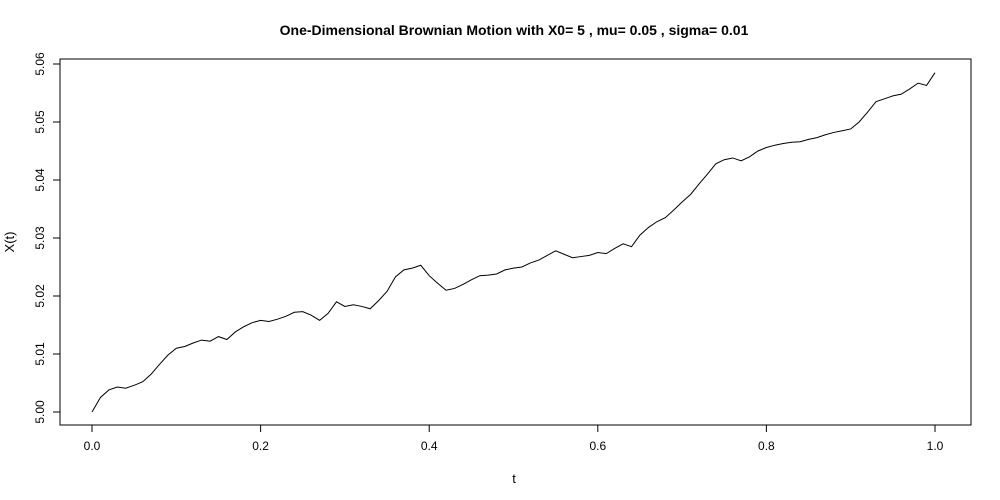  What do you see at coordinates (935, 446) in the screenshot?
I see `x-tick-label: 1.0` at bounding box center [935, 446].